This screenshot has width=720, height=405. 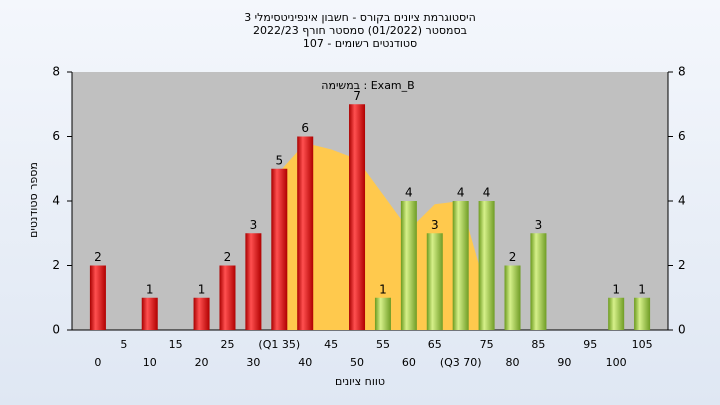 I want to click on x-tick-label: 0, so click(x=97, y=362).